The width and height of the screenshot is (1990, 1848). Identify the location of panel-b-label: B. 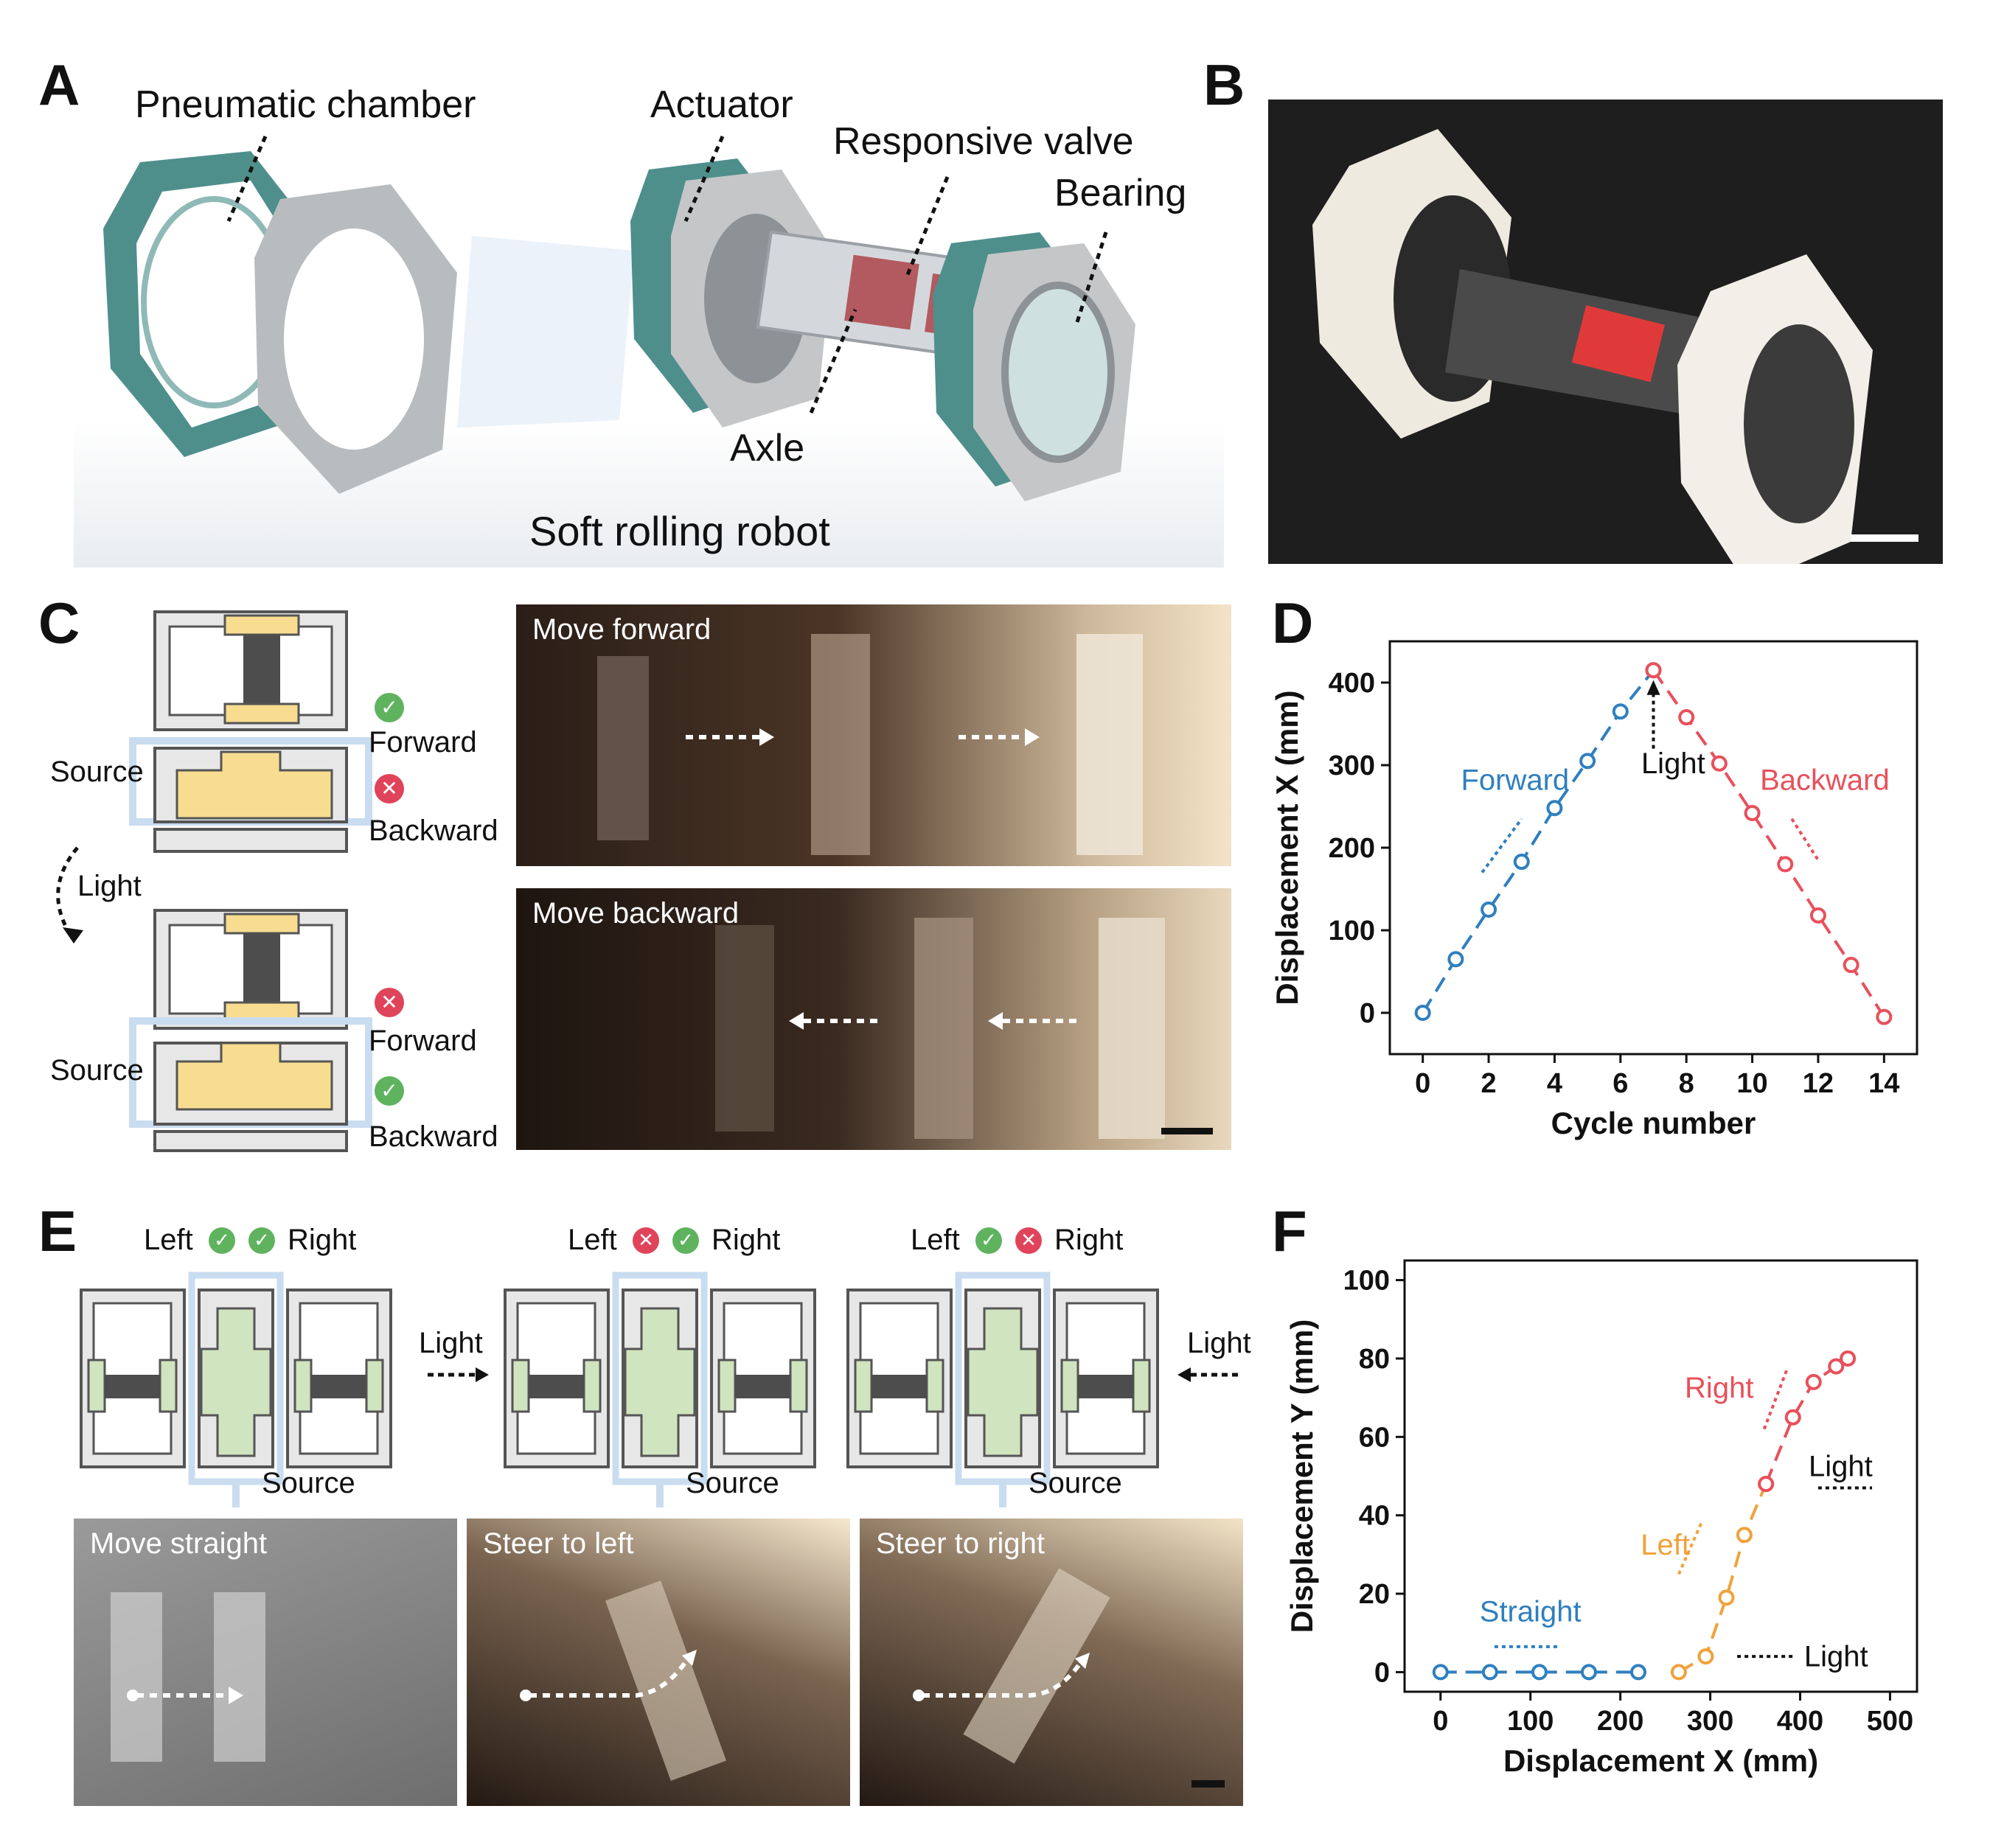
(1224, 84).